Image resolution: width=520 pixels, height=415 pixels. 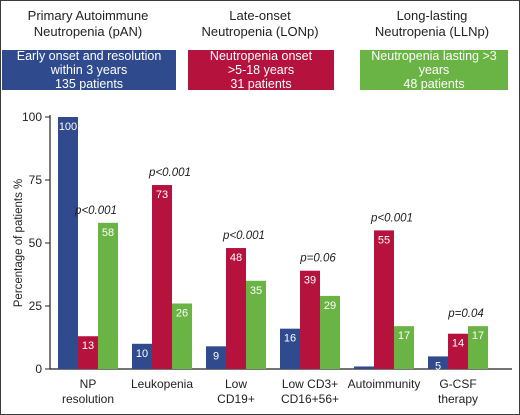 I want to click on bar-value-label: 16, so click(x=290, y=339).